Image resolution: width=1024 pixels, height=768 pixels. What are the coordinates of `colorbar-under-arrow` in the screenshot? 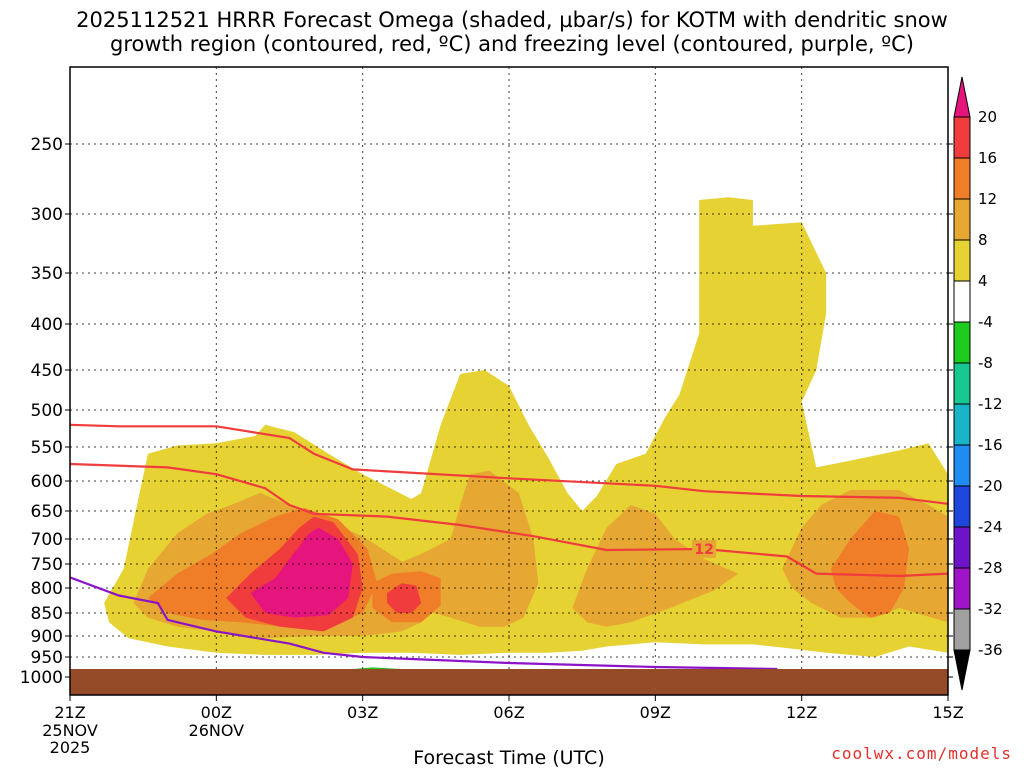 It's located at (962, 670).